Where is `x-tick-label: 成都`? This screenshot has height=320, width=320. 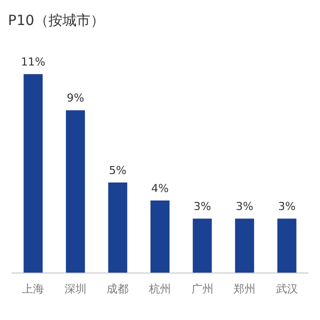 x-tick-label: 成都 is located at coordinates (117, 289).